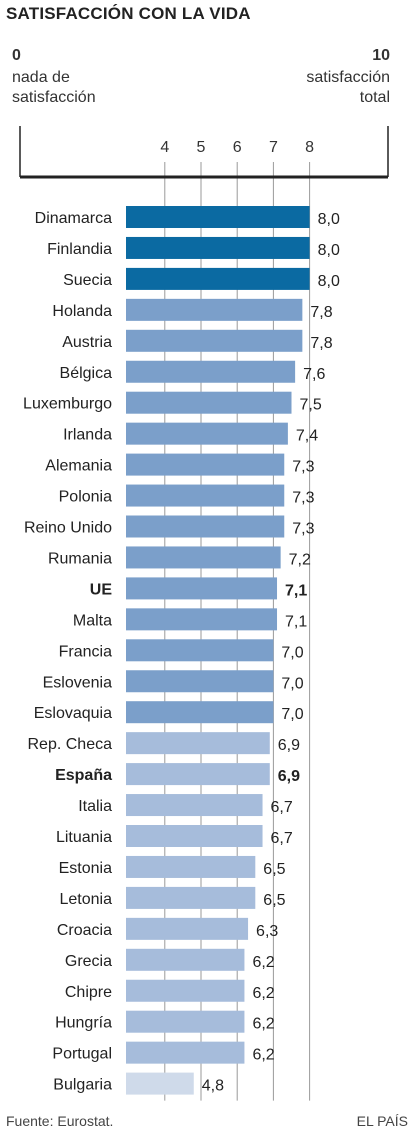  What do you see at coordinates (303, 467) in the screenshot?
I see `value-label-8: 7,3` at bounding box center [303, 467].